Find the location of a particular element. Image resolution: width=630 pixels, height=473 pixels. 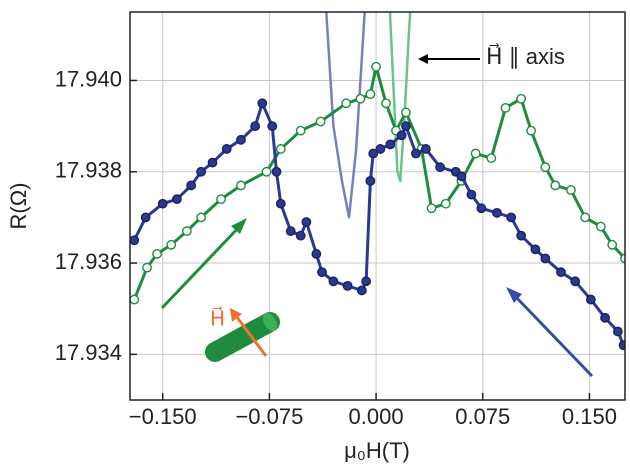

wire-icon: H⃗ is located at coordinates (242, 334).